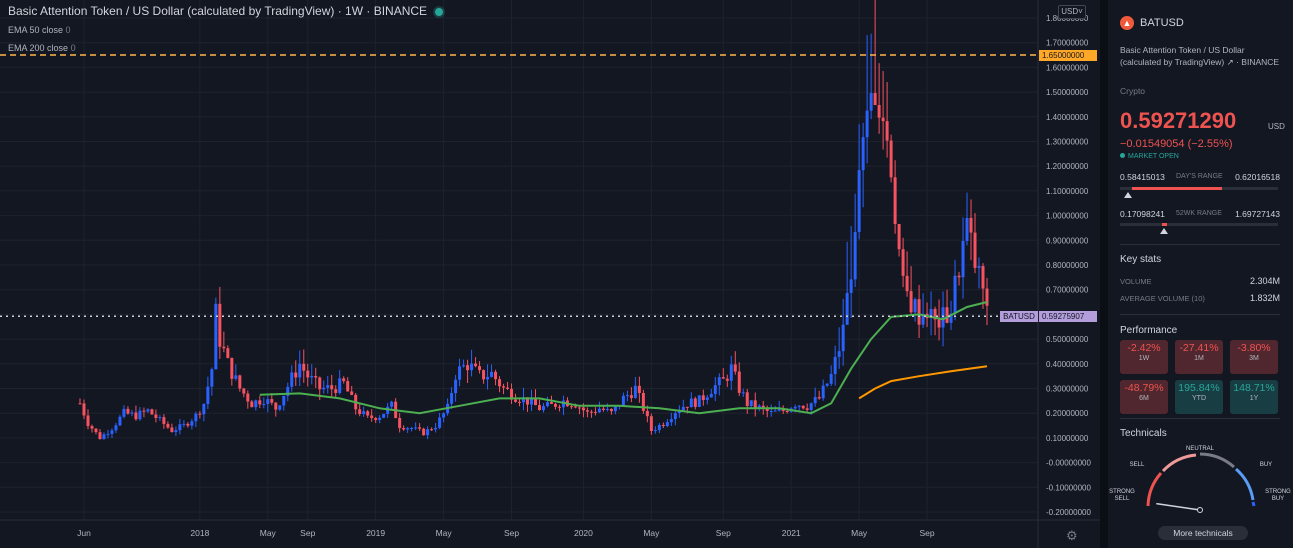  Describe the element at coordinates (1136, 281) in the screenshot. I see `volume-label: VOLUME` at that location.